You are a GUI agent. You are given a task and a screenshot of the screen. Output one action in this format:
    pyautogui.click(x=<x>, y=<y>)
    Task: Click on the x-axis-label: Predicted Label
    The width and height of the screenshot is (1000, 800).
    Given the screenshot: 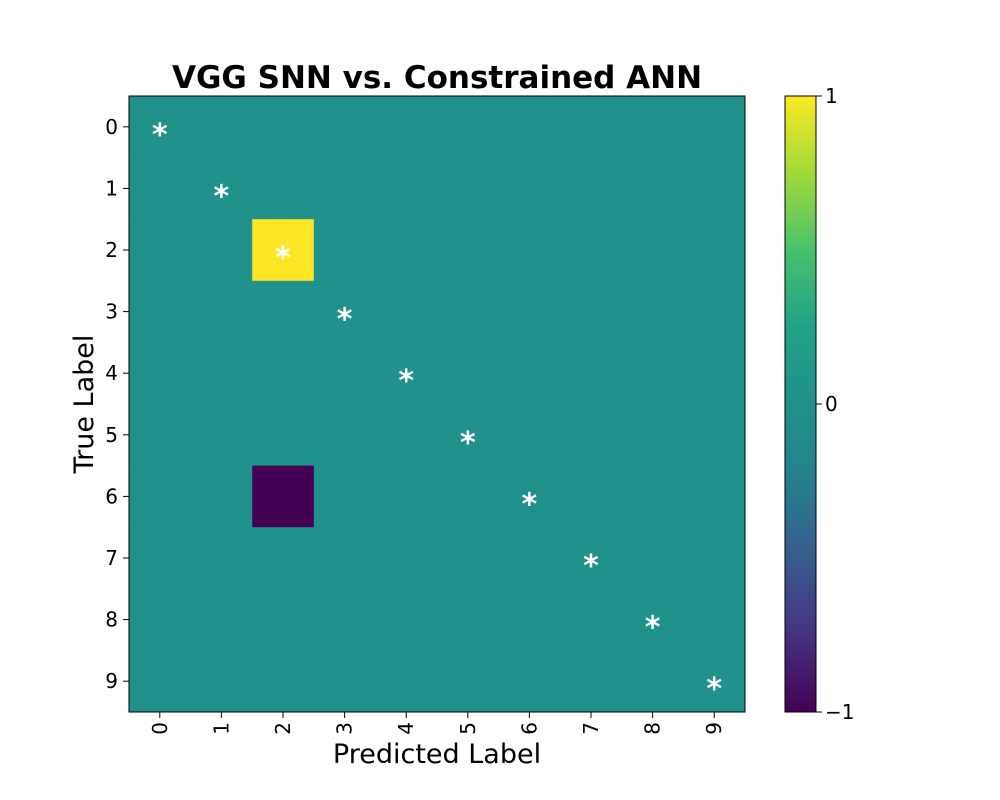 What is the action you would take?
    pyautogui.click(x=437, y=754)
    